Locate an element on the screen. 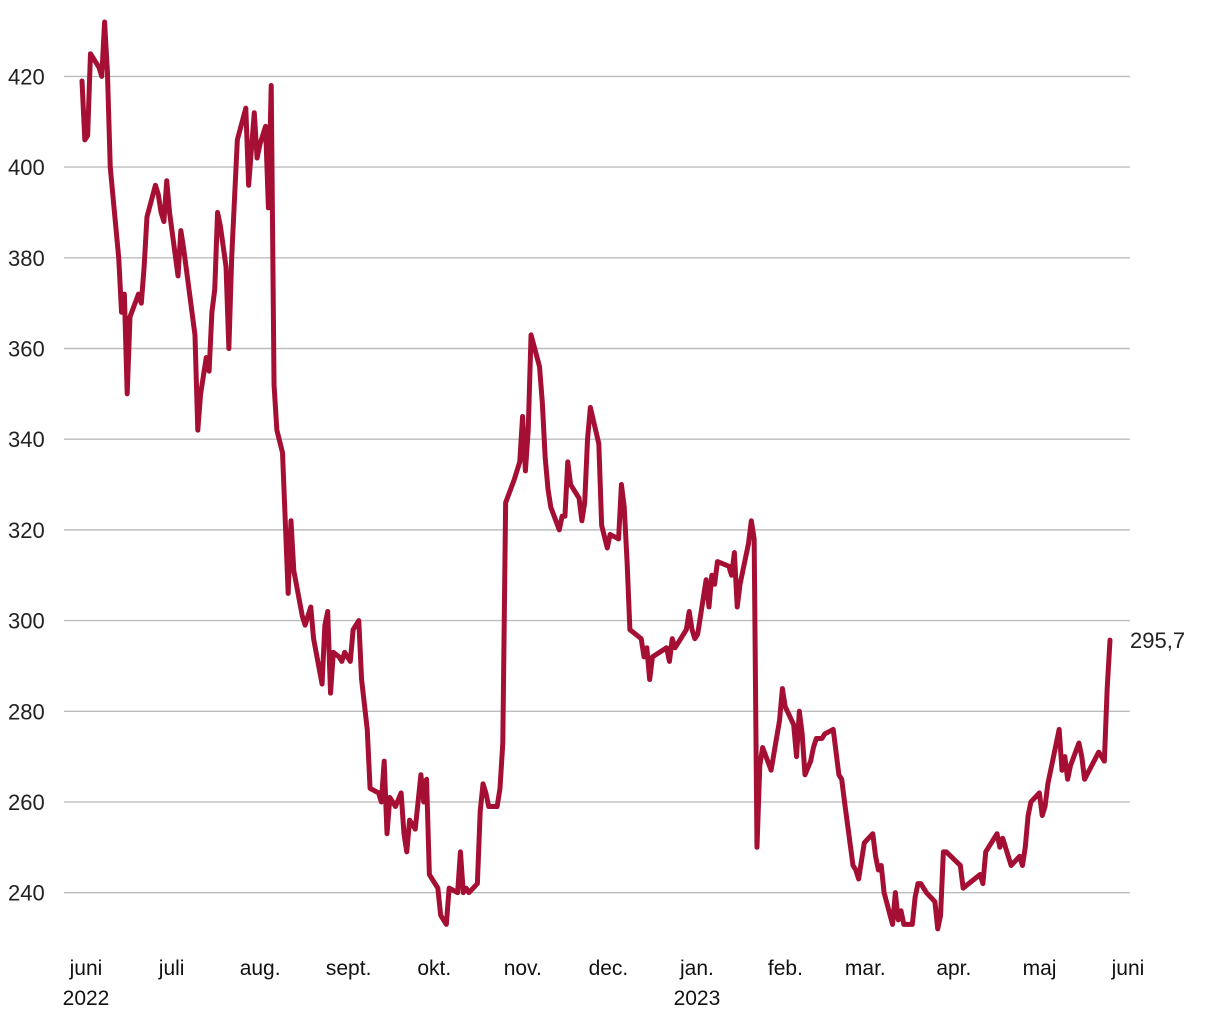 This screenshot has height=1020, width=1220. x-tick-year-label: 2023 is located at coordinates (697, 998).